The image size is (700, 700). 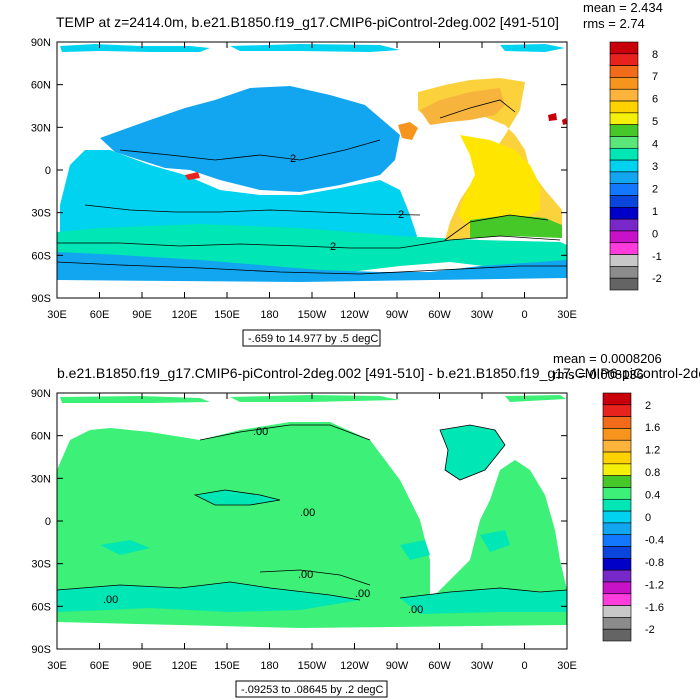 I want to click on top-xtick-label: 120E, so click(x=185, y=315).